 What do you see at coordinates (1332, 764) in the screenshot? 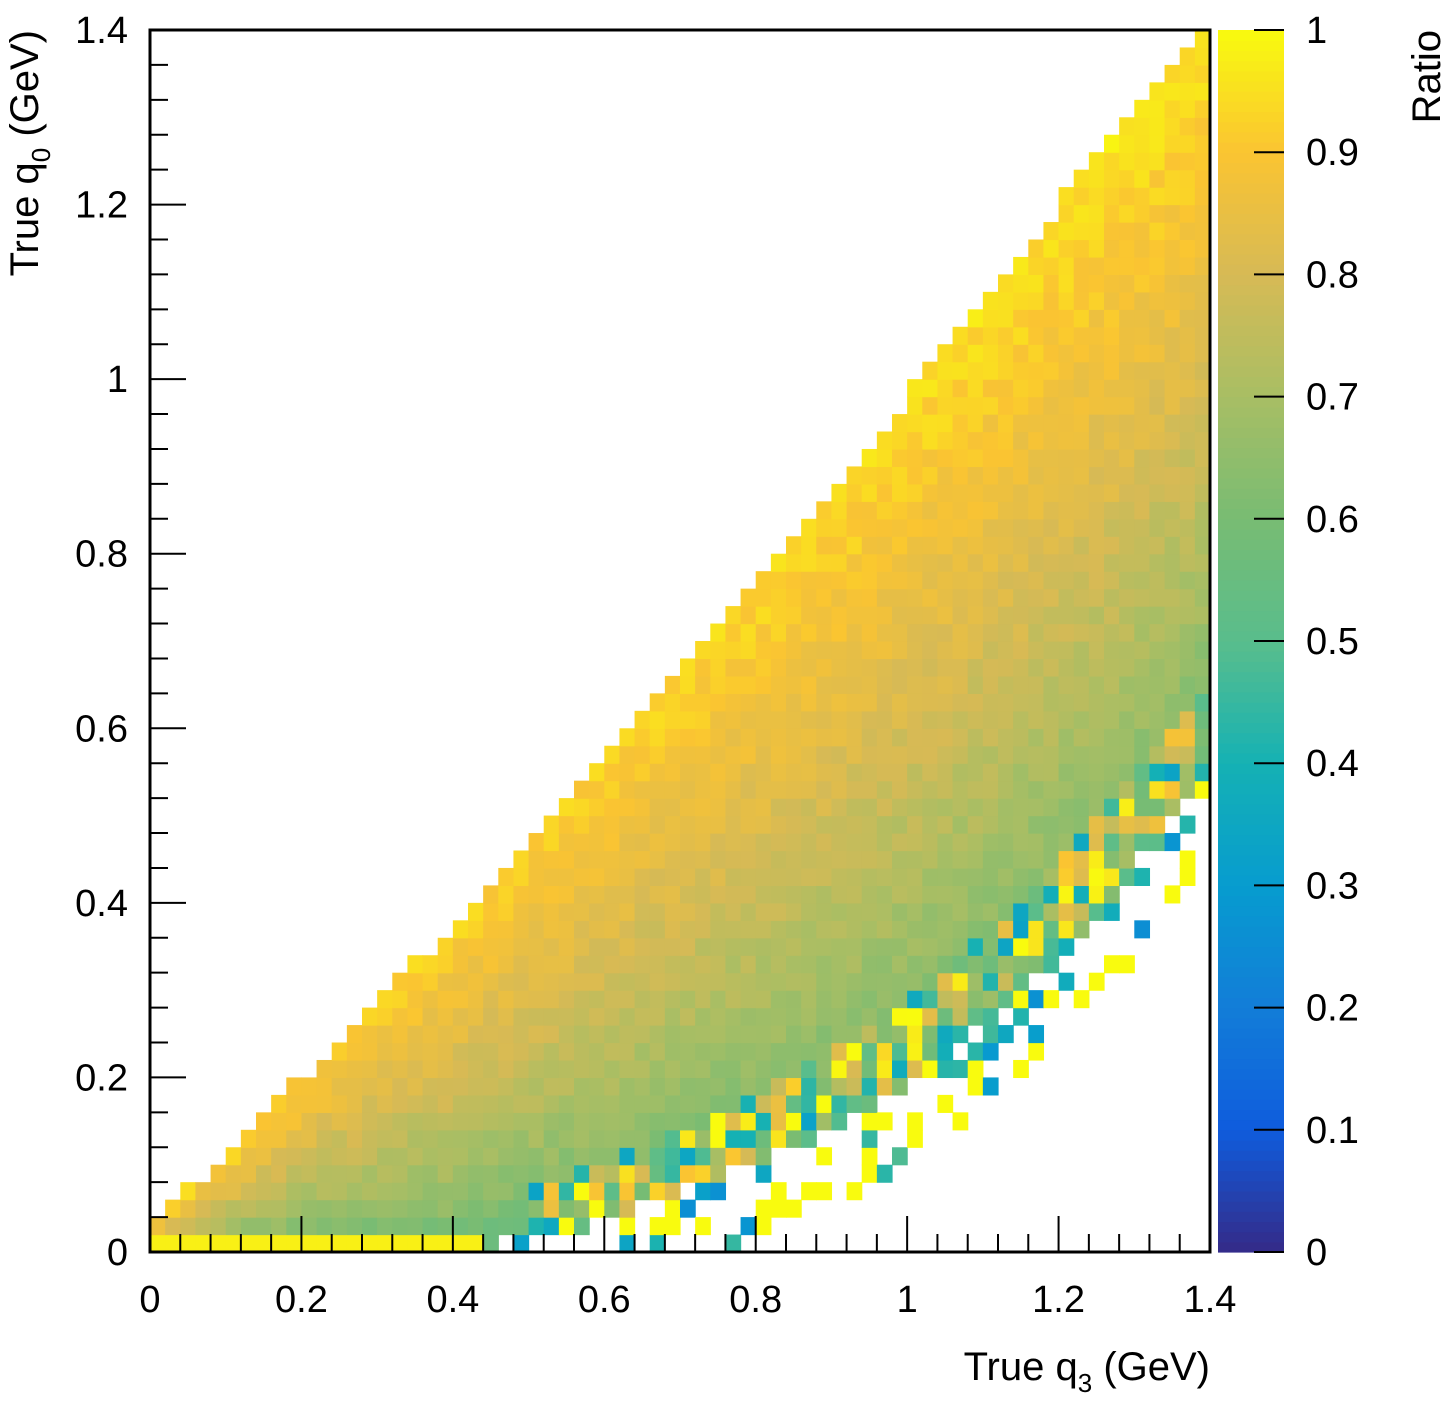
I see `colorbar-tick-label: 0.4` at bounding box center [1332, 764].